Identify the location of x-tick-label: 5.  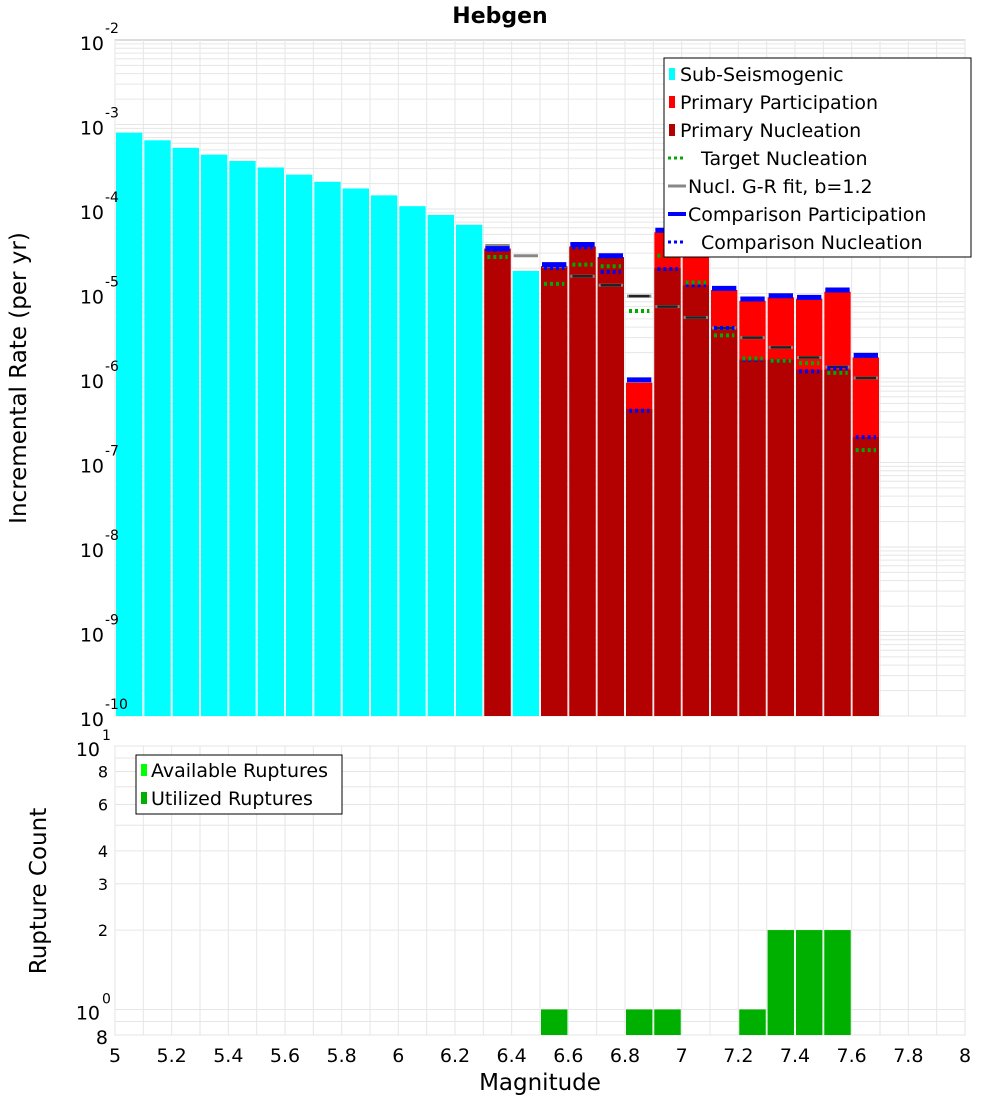
(115, 1056).